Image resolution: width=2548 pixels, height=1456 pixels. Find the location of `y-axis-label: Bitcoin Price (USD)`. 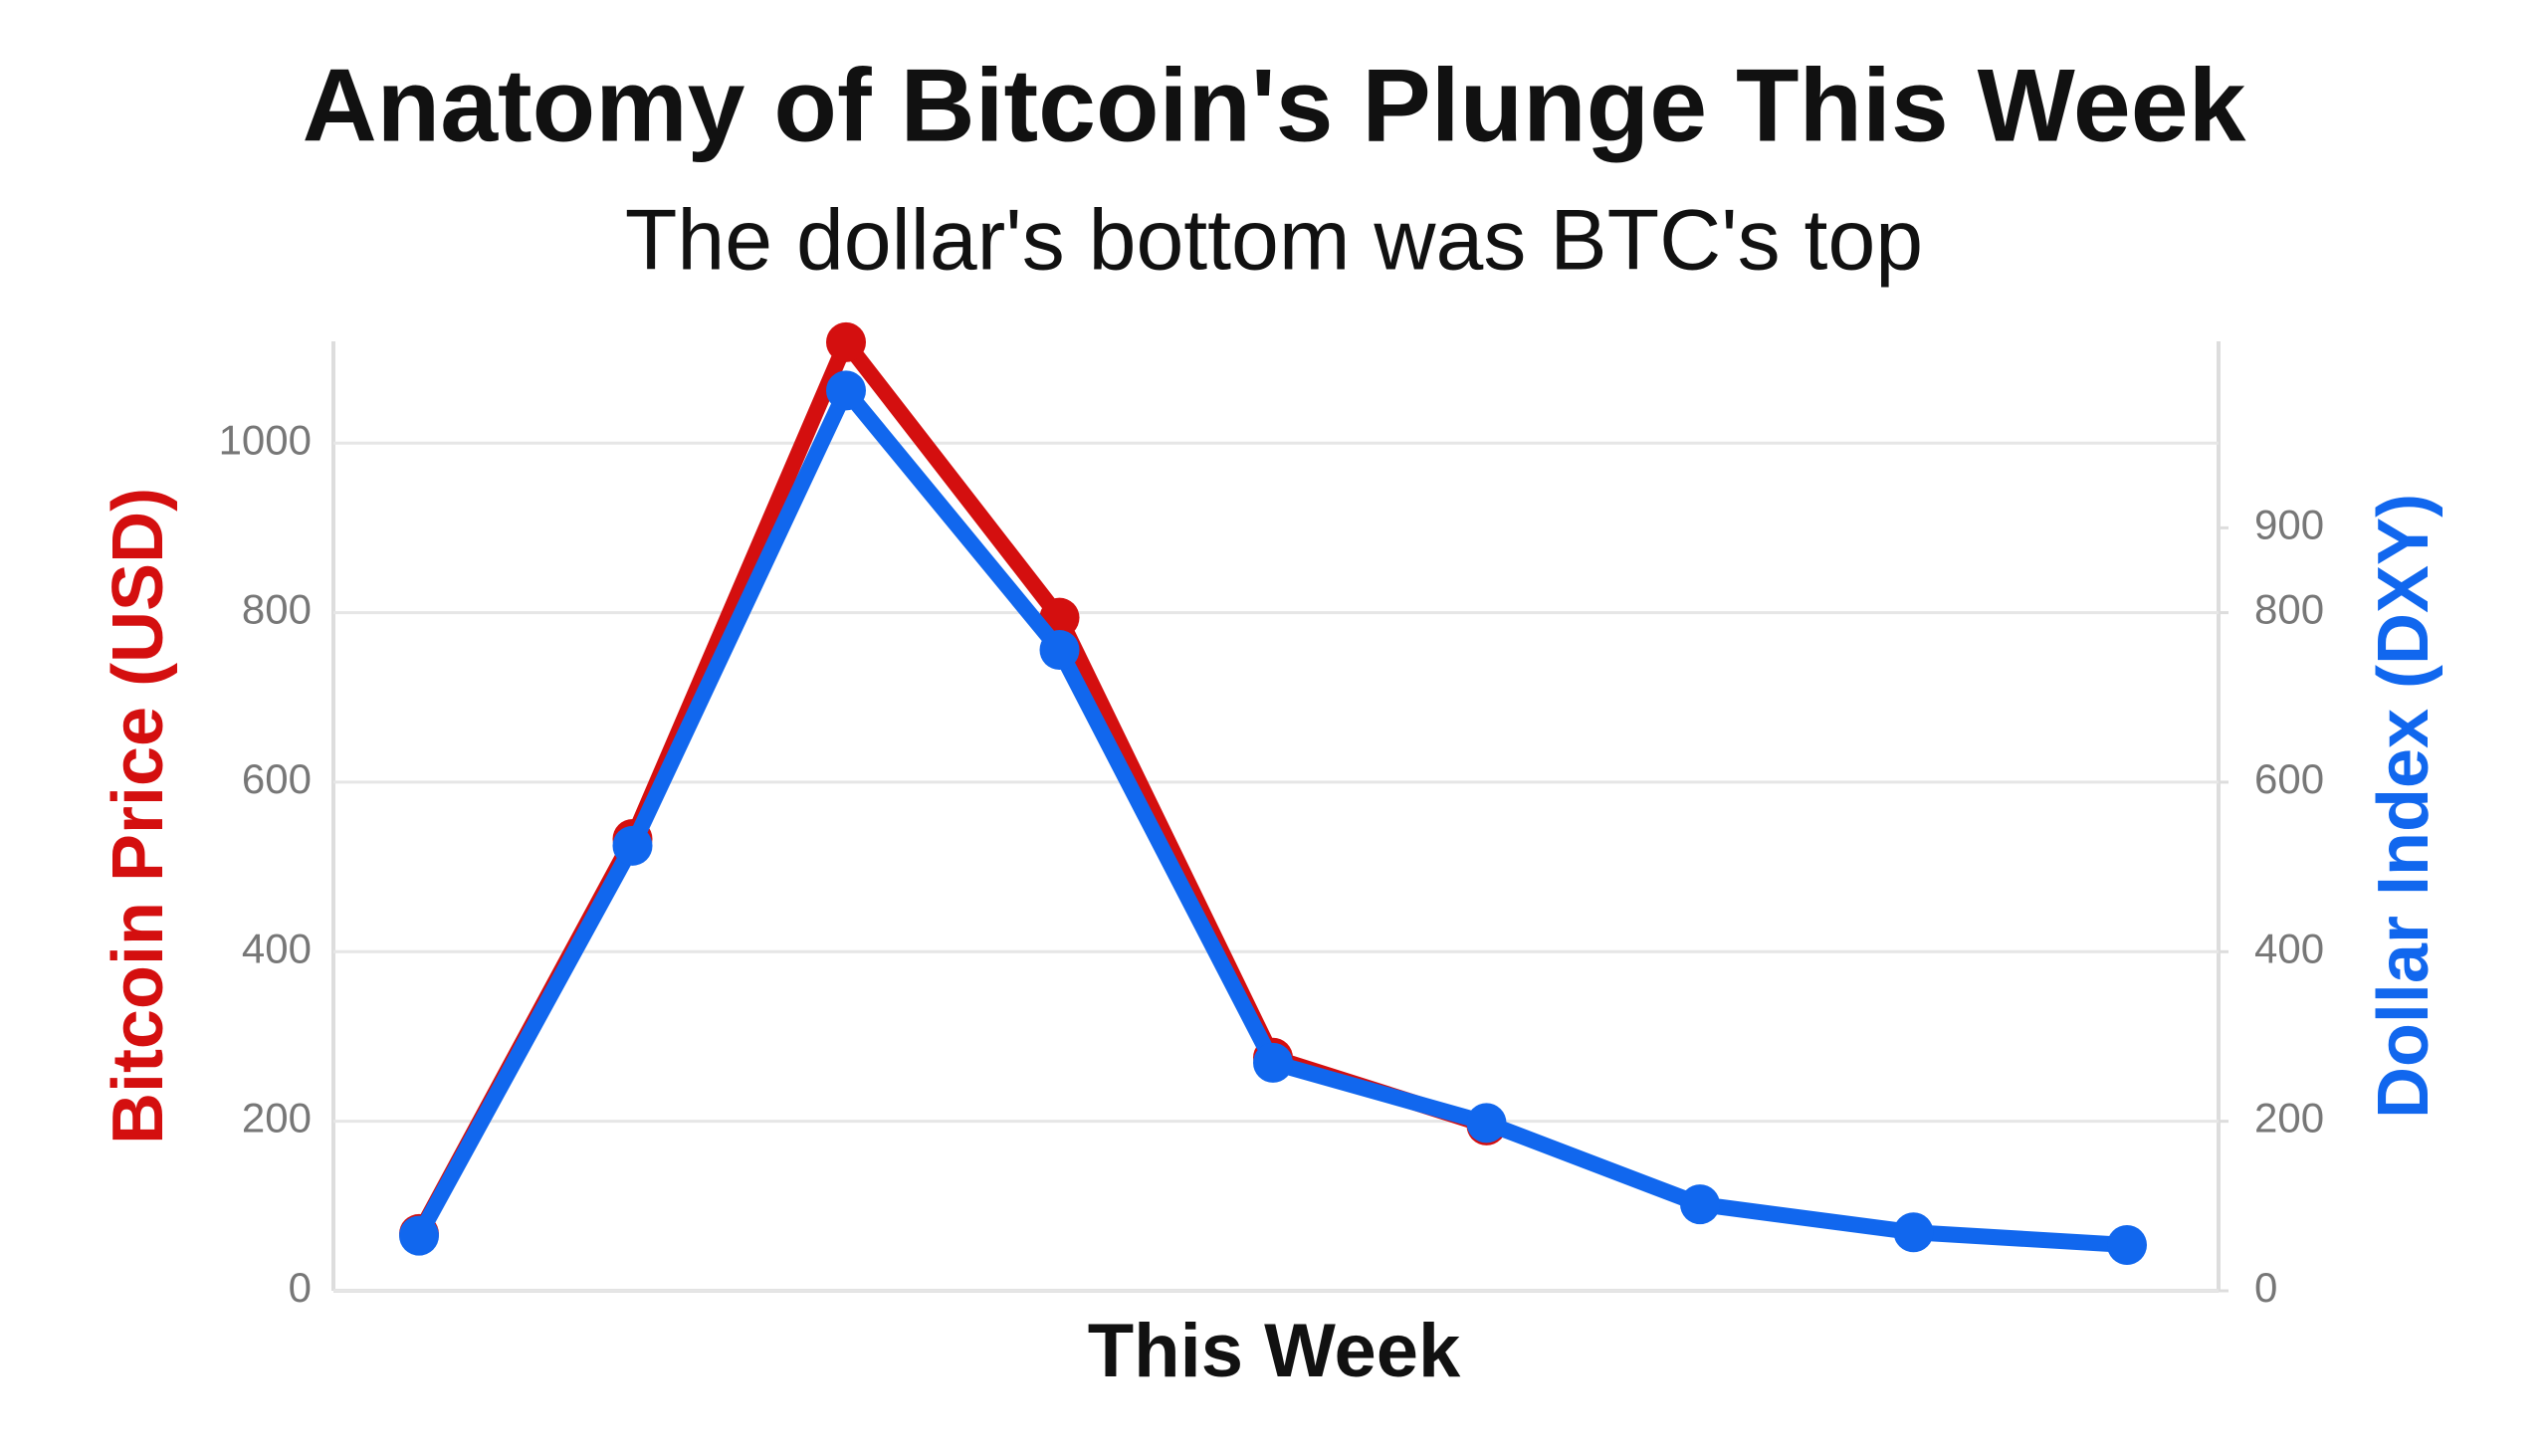

y-axis-label: Bitcoin Price (USD) is located at coordinates (138, 816).